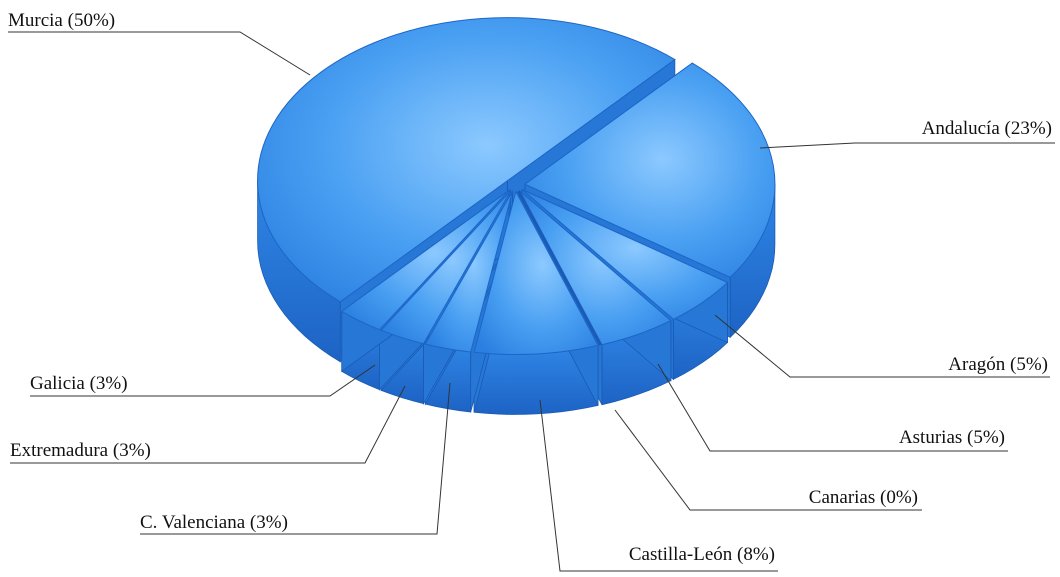  Describe the element at coordinates (214, 522) in the screenshot. I see `slice-label: C. Valenciana (3%)` at that location.